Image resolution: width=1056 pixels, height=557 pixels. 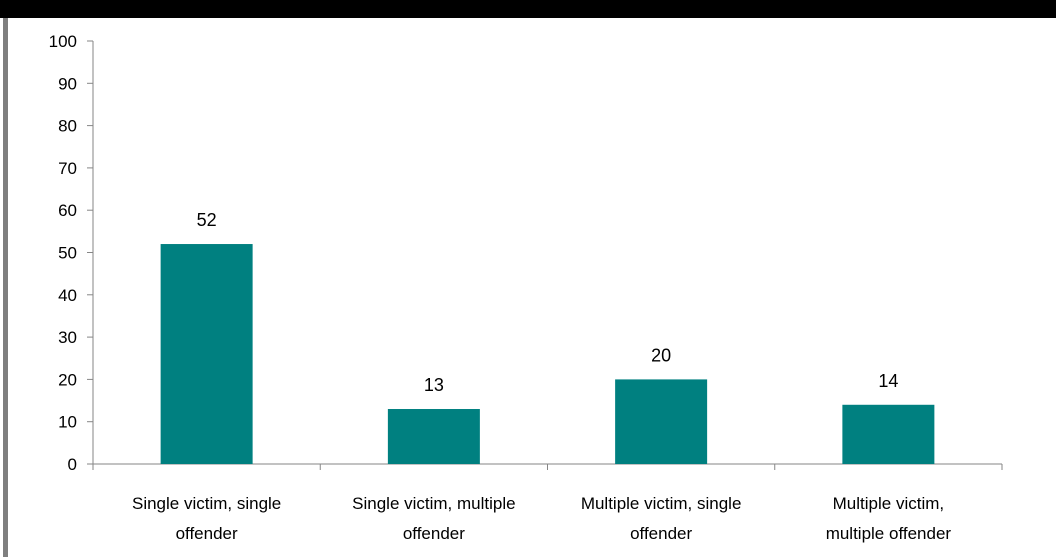 I want to click on window-left-border, so click(x=5, y=287).